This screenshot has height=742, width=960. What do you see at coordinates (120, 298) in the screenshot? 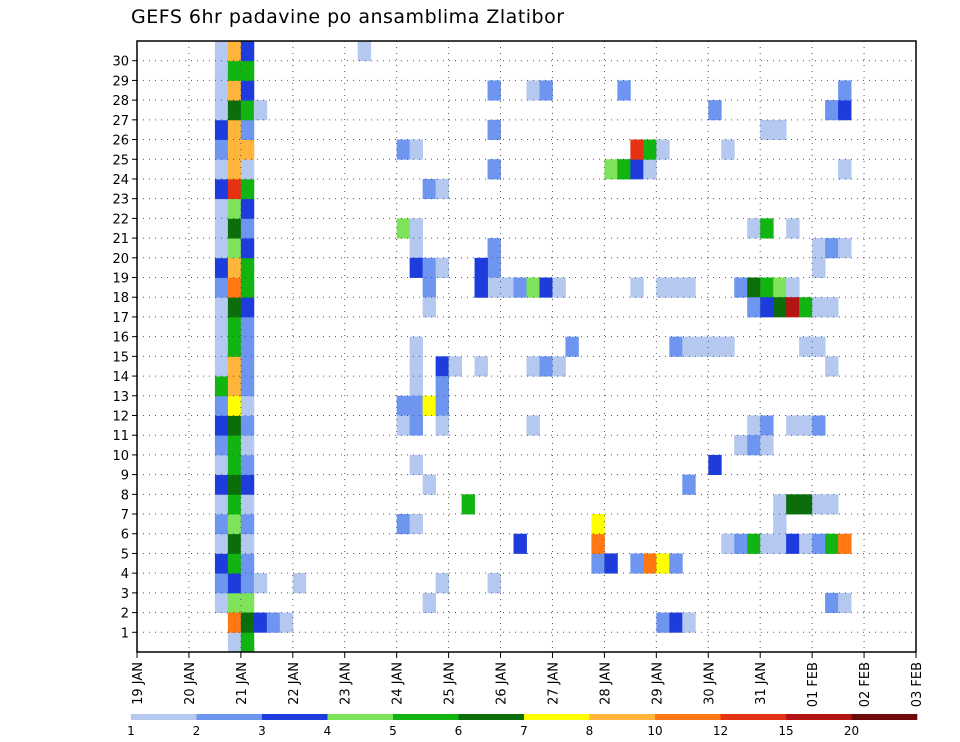
I see `y-tick-label: 18` at bounding box center [120, 298].